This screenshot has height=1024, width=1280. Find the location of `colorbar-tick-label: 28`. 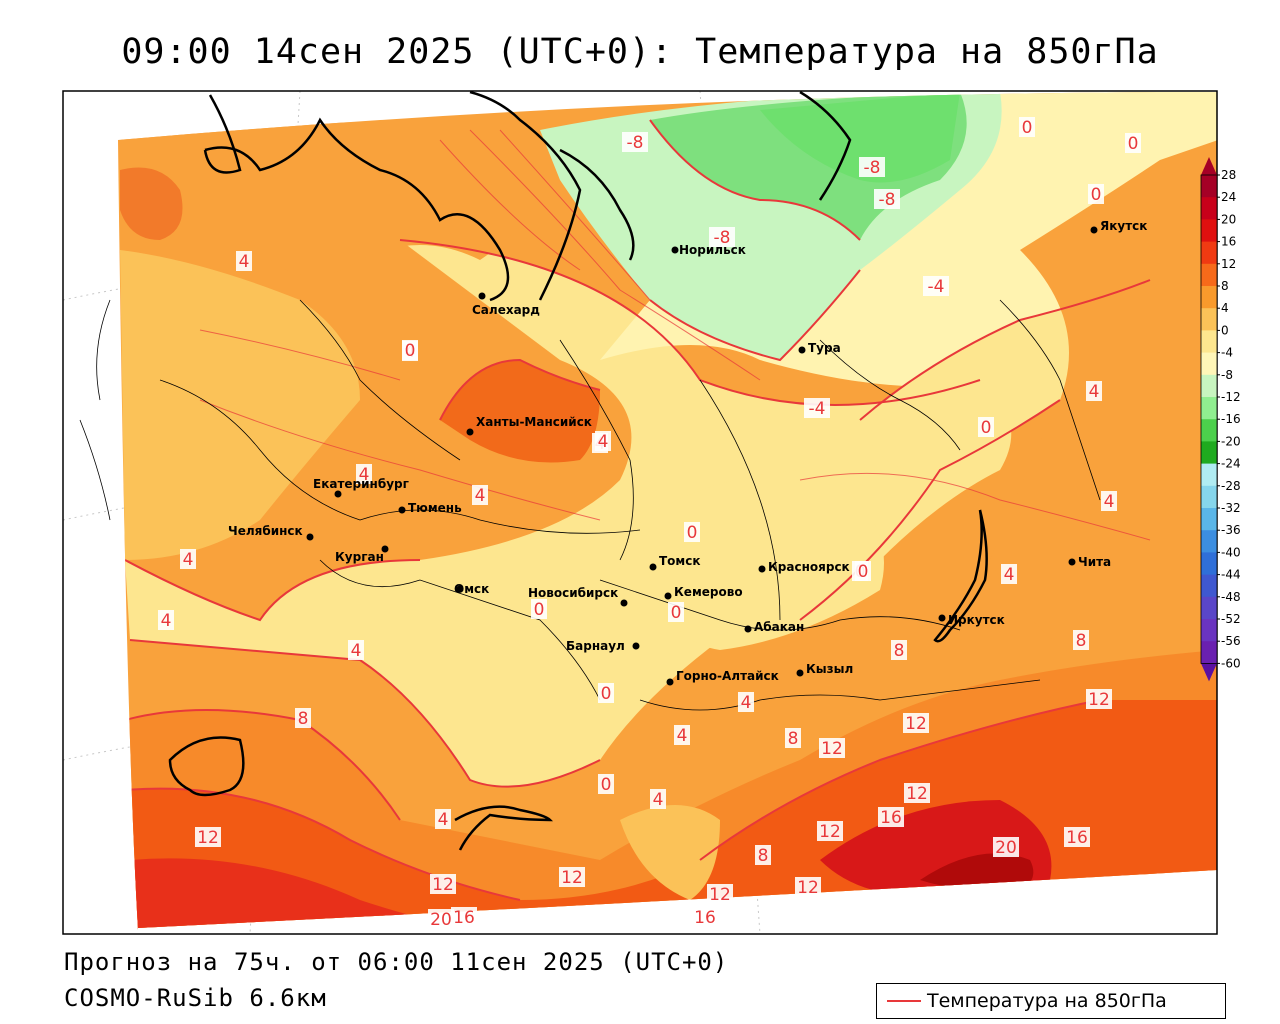

colorbar-tick-label: 28 is located at coordinates (1228, 175).